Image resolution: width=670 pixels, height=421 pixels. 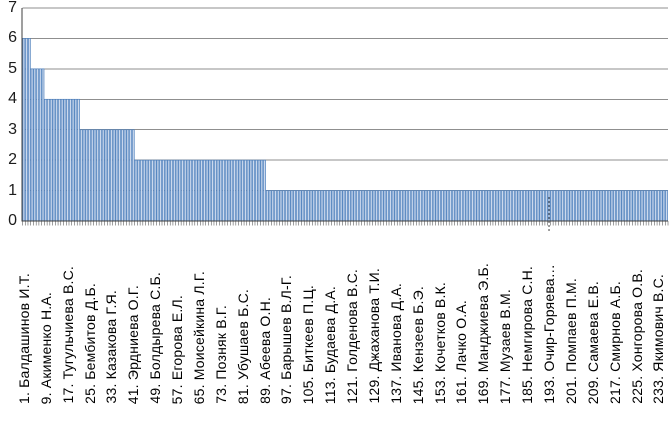 I want to click on x-axis-tick-label: 33. Казакова Г.Я., so click(x=111, y=347).